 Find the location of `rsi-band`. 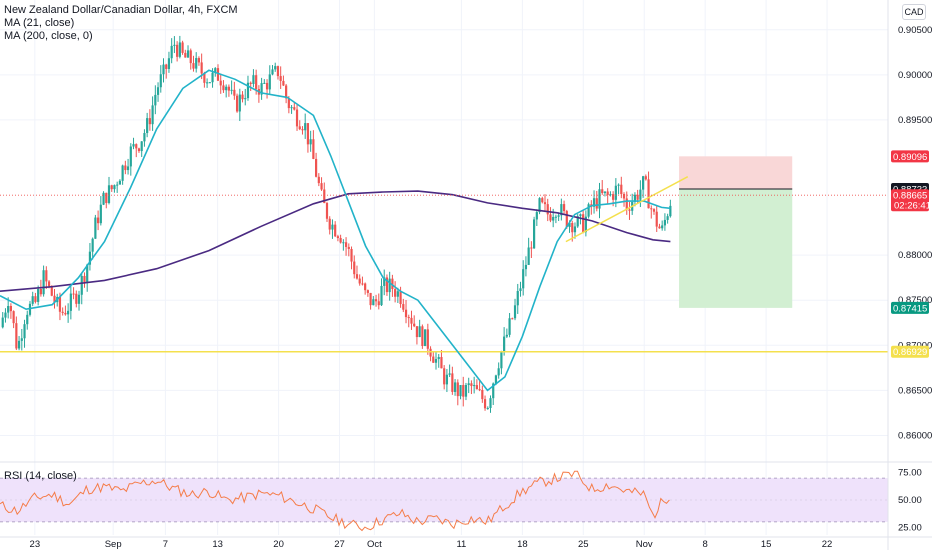

rsi-band is located at coordinates (444, 500).